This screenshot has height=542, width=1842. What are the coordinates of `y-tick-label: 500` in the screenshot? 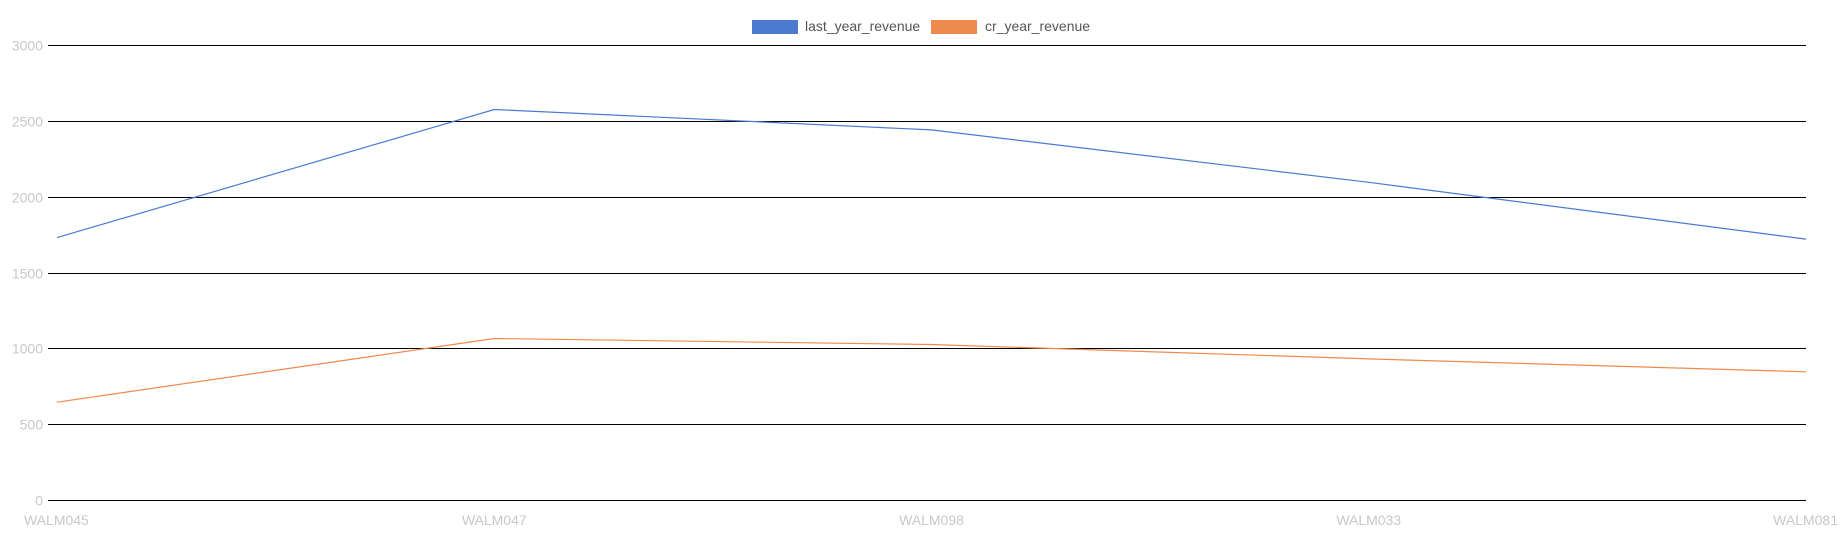 It's located at (32, 425).